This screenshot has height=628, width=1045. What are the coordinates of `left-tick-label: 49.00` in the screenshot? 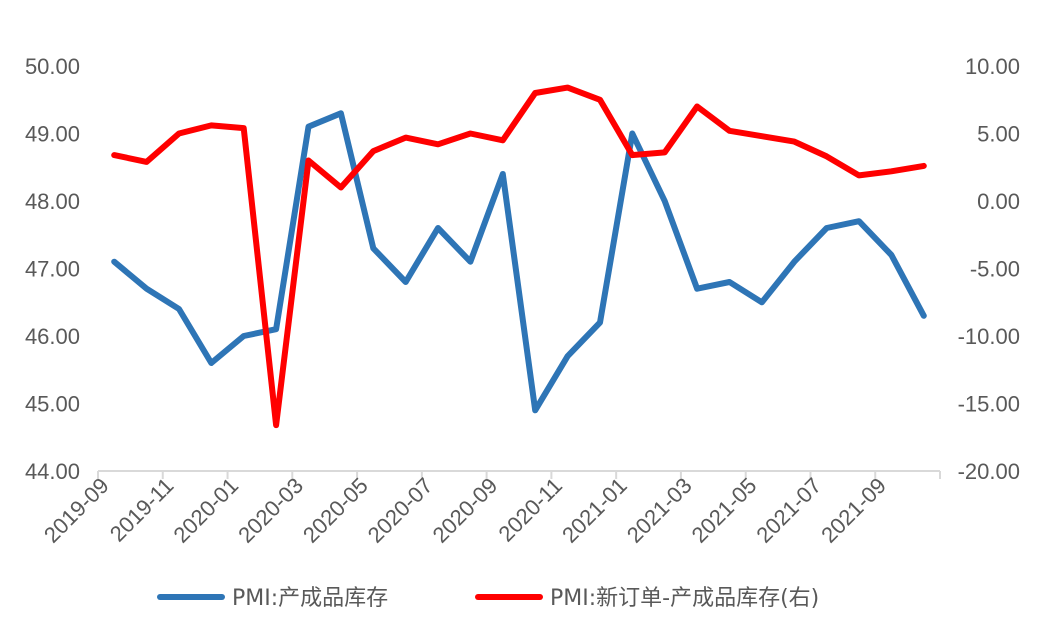 It's located at (52, 134).